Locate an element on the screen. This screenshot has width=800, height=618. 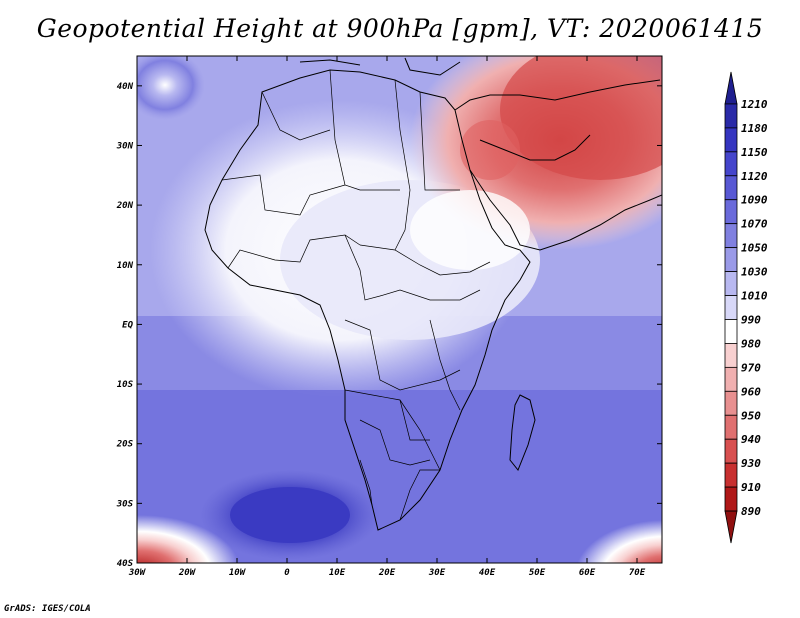
lon-label: 10E is located at coordinates (337, 573).